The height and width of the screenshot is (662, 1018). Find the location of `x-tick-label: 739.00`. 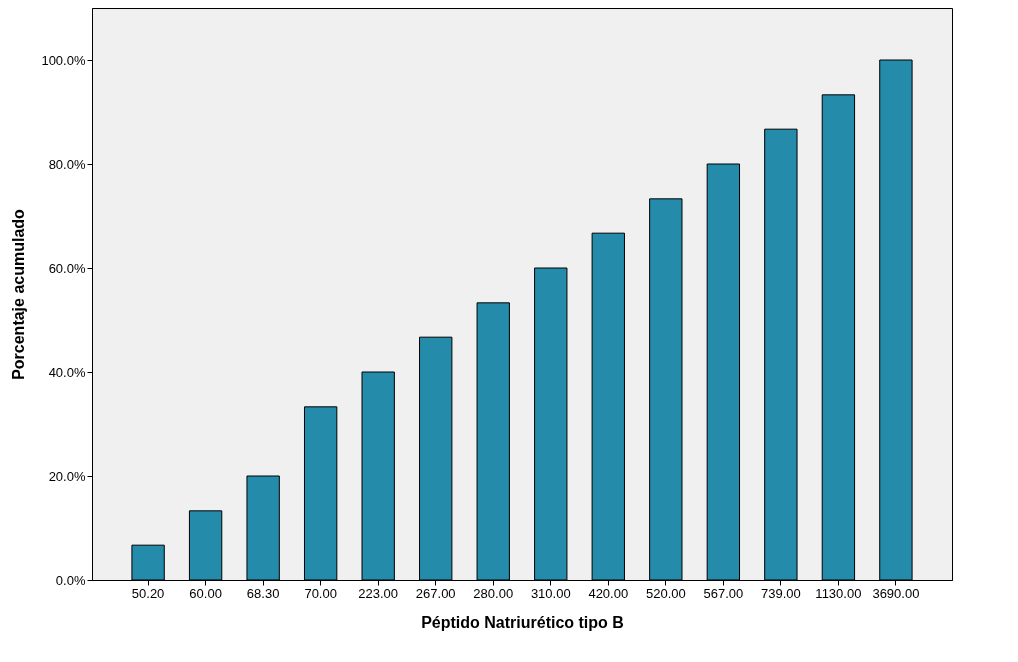

x-tick-label: 739.00 is located at coordinates (780, 593).